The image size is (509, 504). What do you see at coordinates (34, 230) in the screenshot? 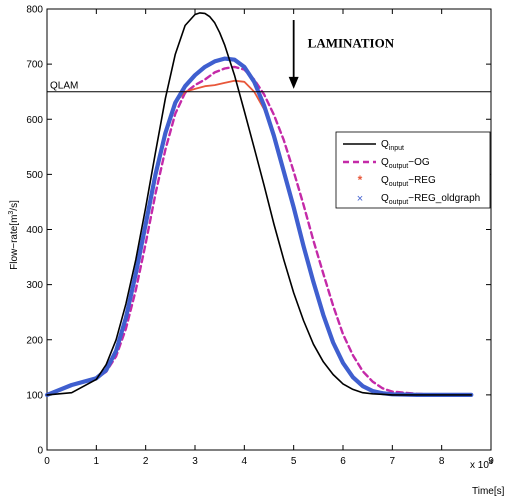
I see `y-tick-label: 400` at bounding box center [34, 230].